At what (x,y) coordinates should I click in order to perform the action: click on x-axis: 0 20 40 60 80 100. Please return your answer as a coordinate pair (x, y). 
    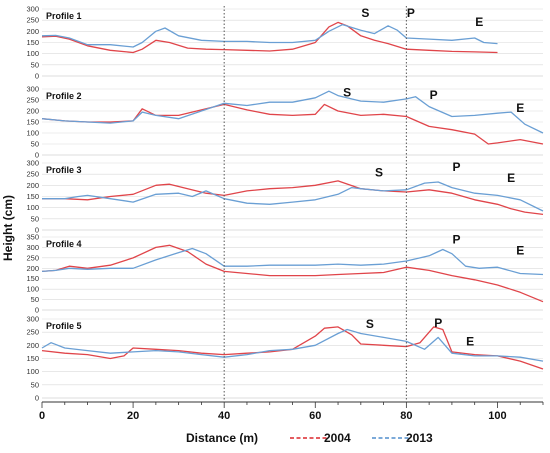
    Looking at the image, I should click on (291, 411).